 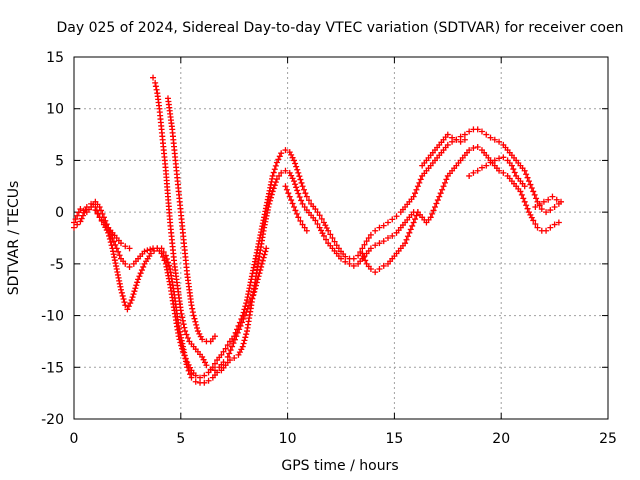 I want to click on y-tick-label: 0, so click(x=59, y=213).